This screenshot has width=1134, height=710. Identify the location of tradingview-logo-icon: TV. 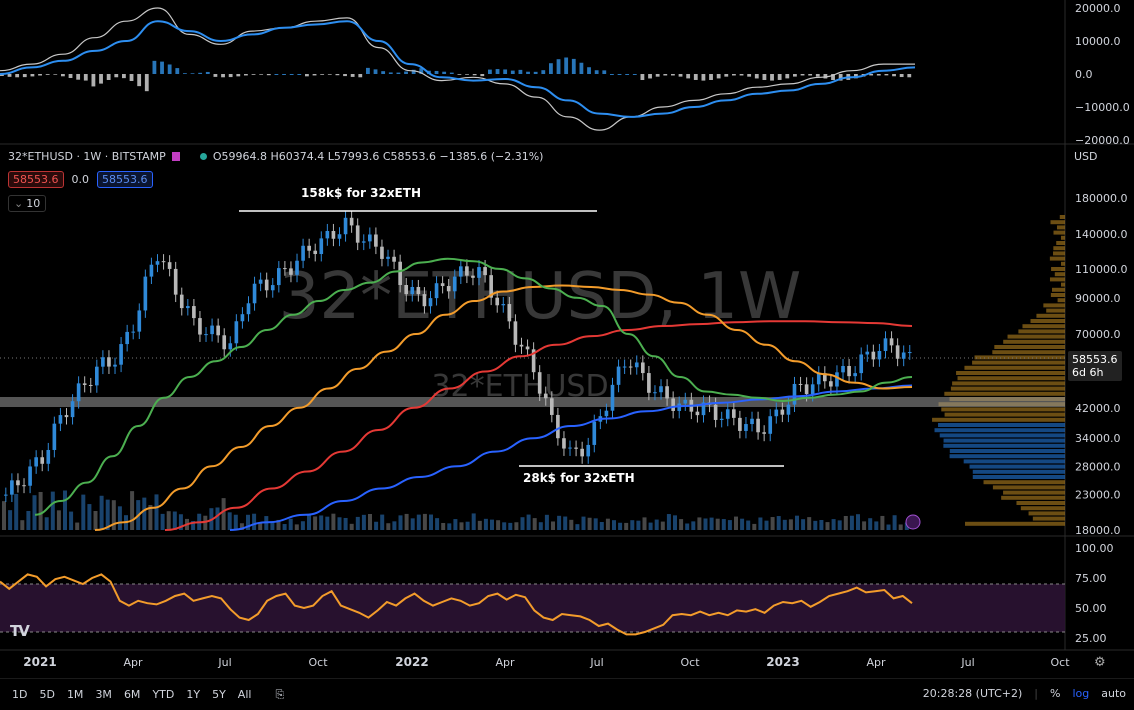
(19, 631).